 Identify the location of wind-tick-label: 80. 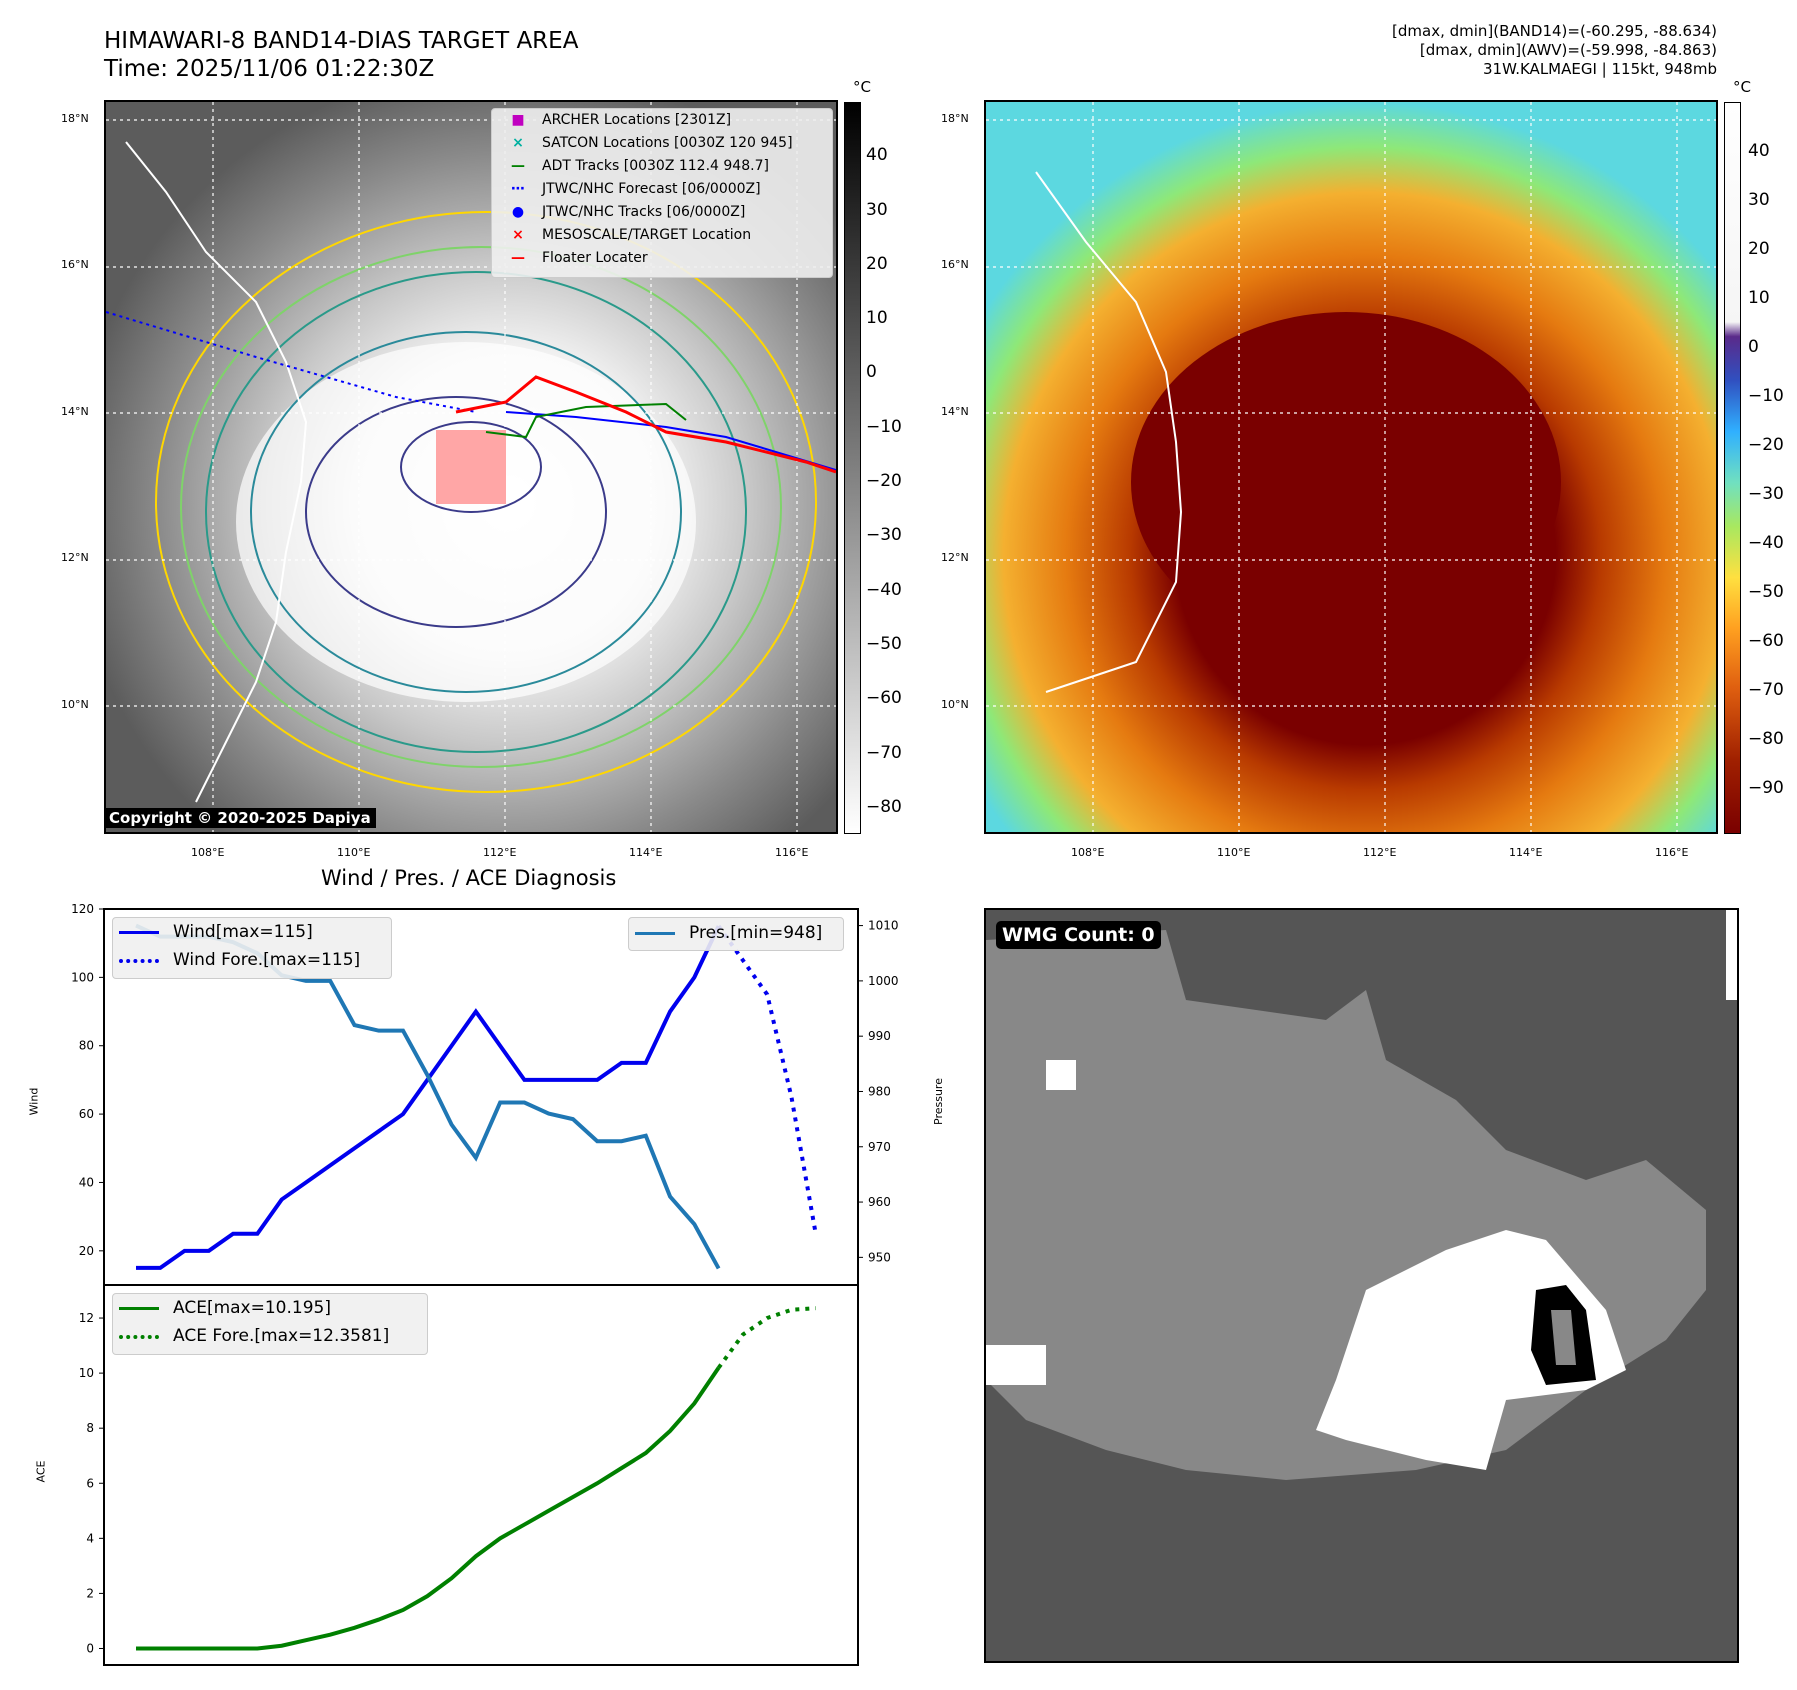
(86, 1046).